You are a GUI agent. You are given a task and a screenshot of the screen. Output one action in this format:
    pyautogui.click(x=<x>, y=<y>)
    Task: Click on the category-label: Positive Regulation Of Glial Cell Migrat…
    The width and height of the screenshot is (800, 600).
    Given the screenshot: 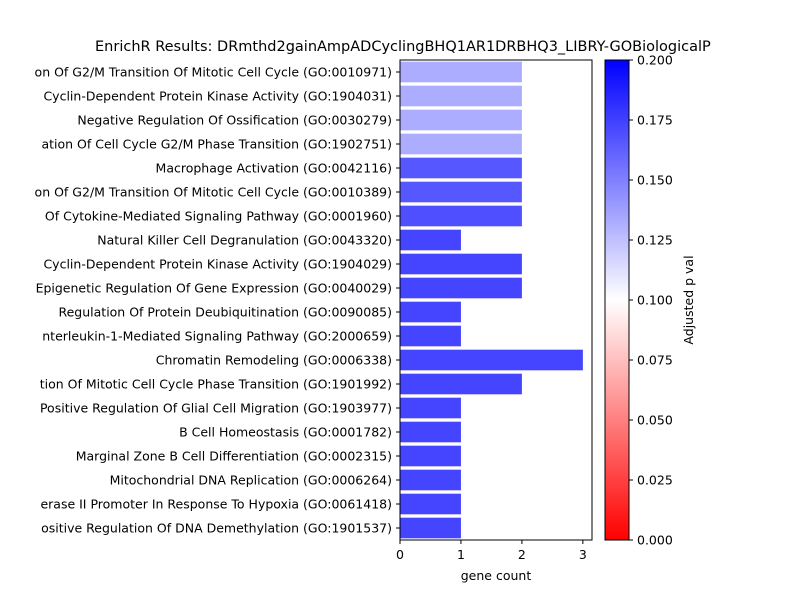 What is the action you would take?
    pyautogui.click(x=216, y=408)
    